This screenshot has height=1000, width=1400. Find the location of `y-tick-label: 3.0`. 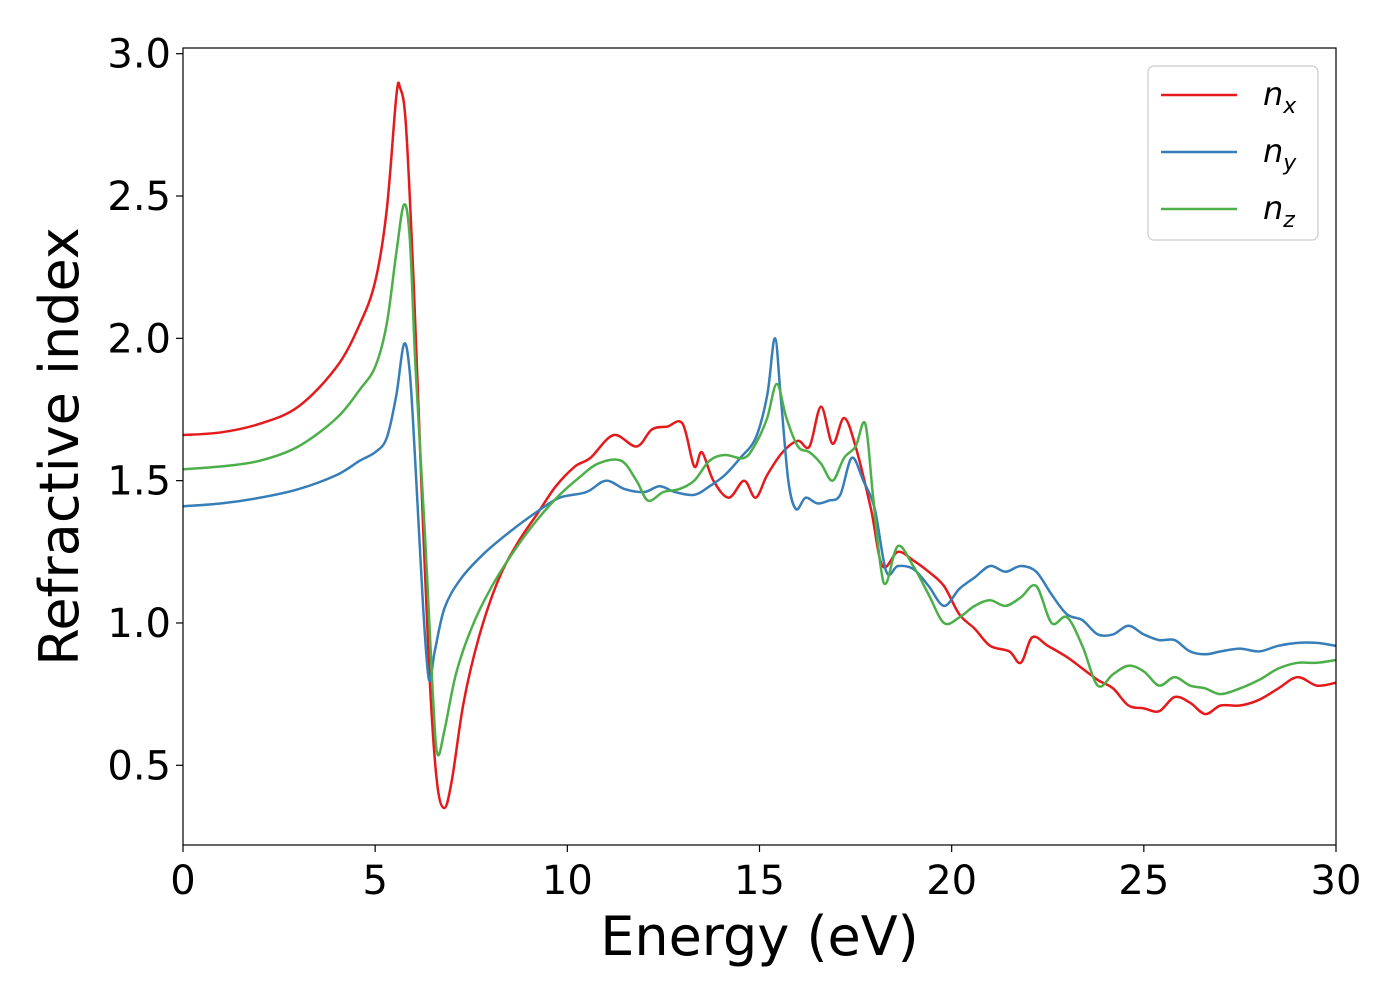

y-tick-label: 3.0 is located at coordinates (139, 55).